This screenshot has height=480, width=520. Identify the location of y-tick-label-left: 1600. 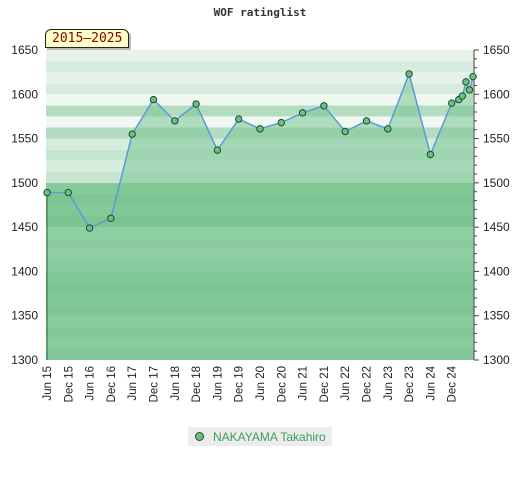
(24, 94).